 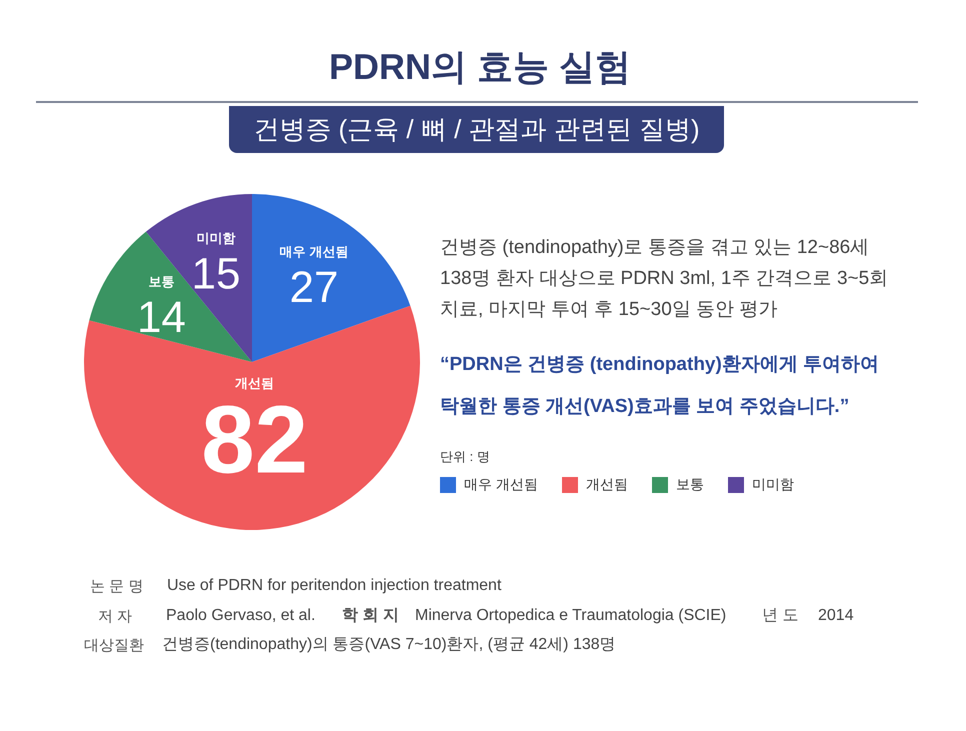 What do you see at coordinates (836, 616) in the screenshot?
I see `text: 2014` at bounding box center [836, 616].